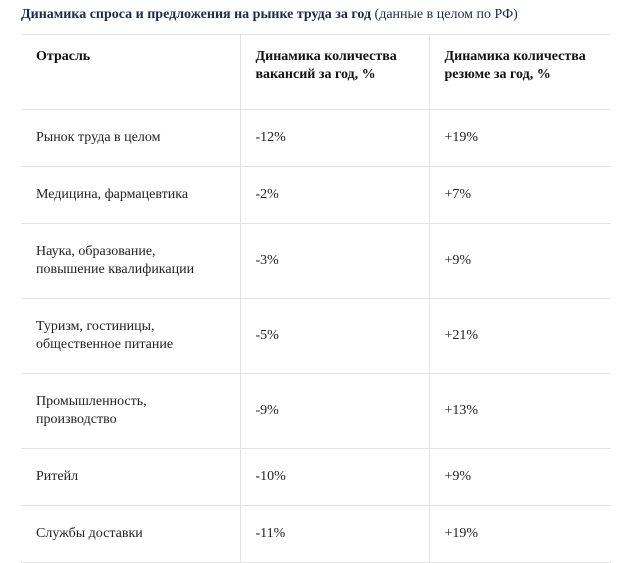 The image size is (634, 563). Describe the element at coordinates (57, 476) in the screenshot. I see `industry-line: Ритейл` at that location.